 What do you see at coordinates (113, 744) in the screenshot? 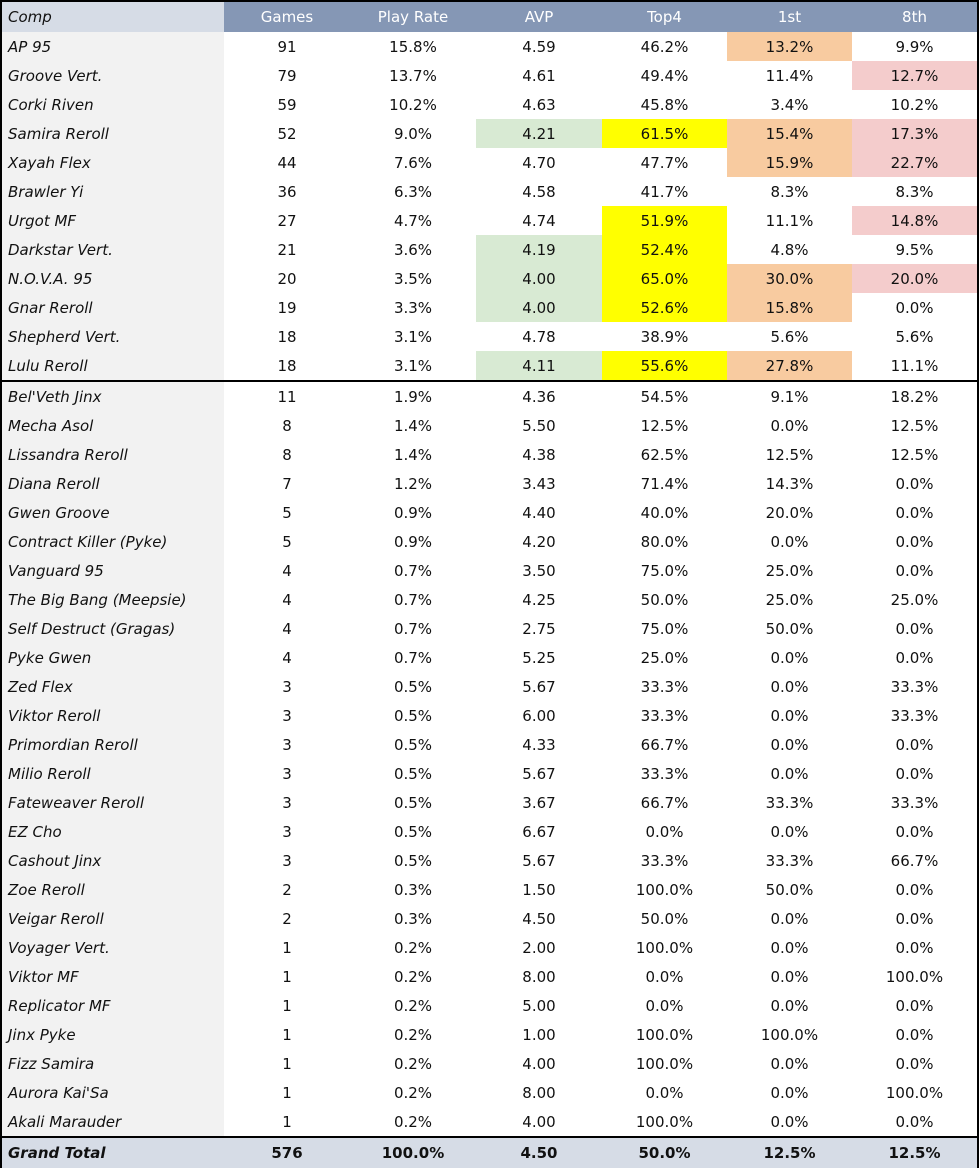
I see `comp-cell: Primordian Reroll` at bounding box center [113, 744].